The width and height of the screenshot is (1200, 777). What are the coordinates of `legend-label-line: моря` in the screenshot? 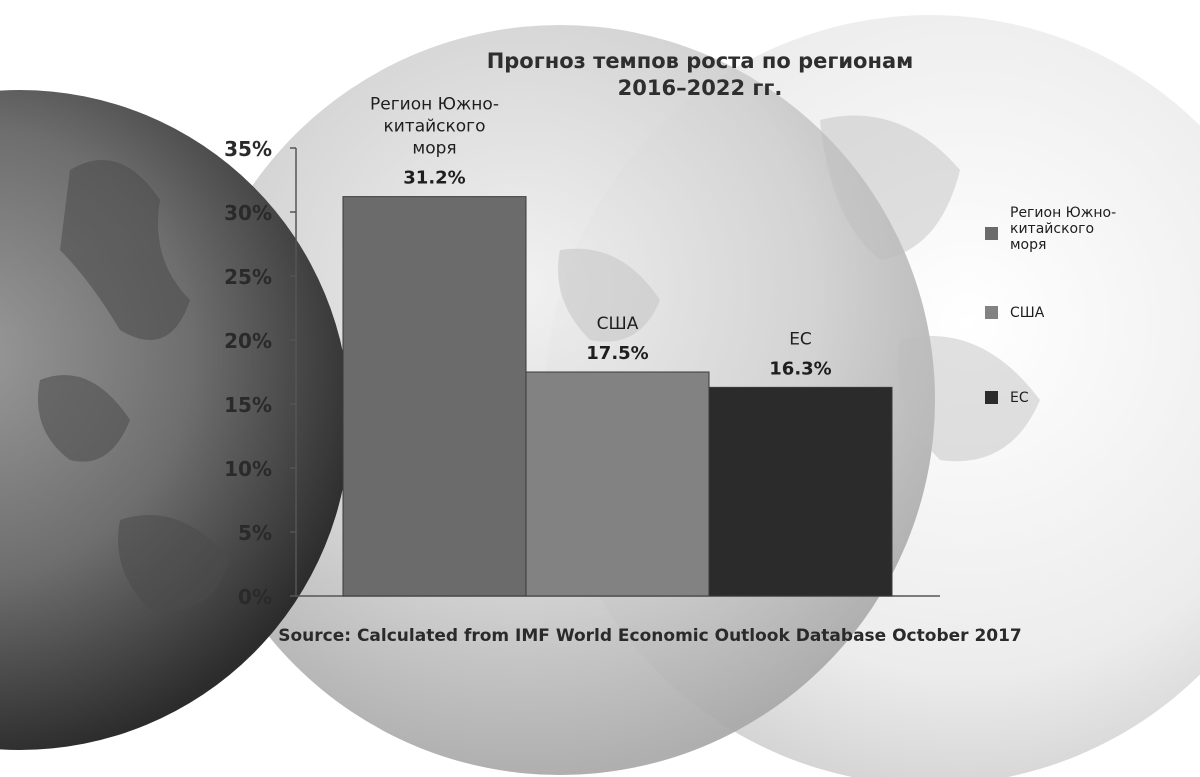 It's located at (1028, 245).